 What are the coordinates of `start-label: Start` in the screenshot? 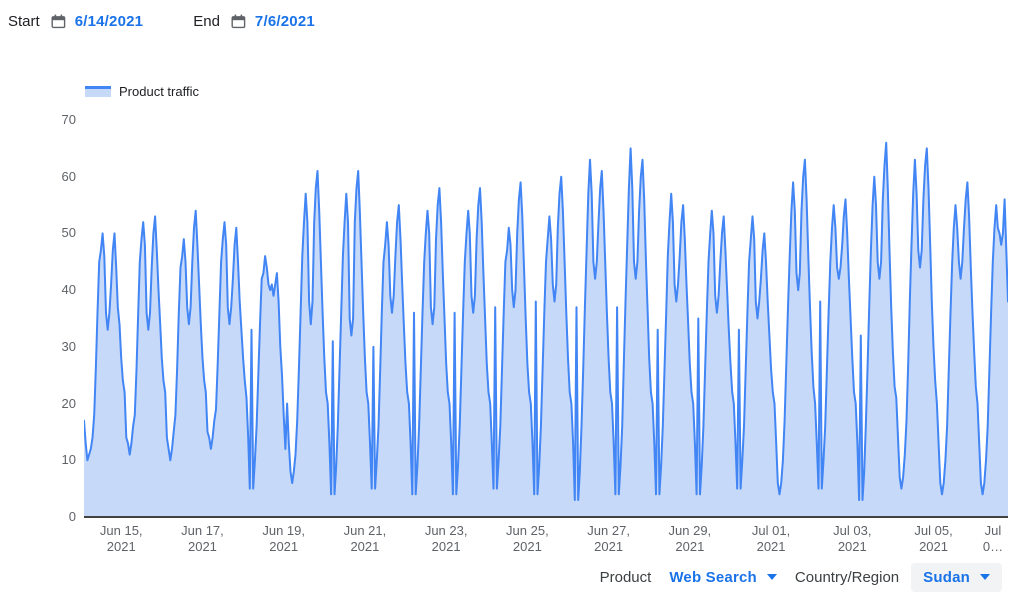 It's located at (24, 21).